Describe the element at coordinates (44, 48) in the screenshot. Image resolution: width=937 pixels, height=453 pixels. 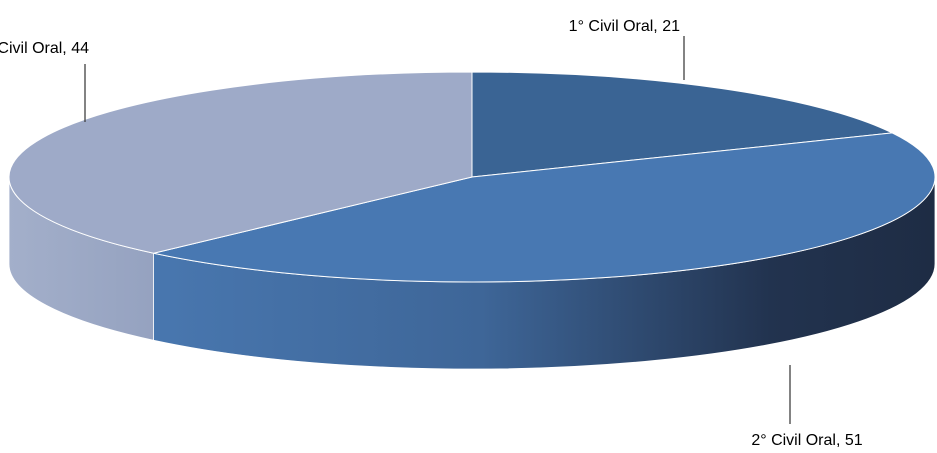
I see `data-label-slice-3: 3° Civil Oral, 44` at that location.